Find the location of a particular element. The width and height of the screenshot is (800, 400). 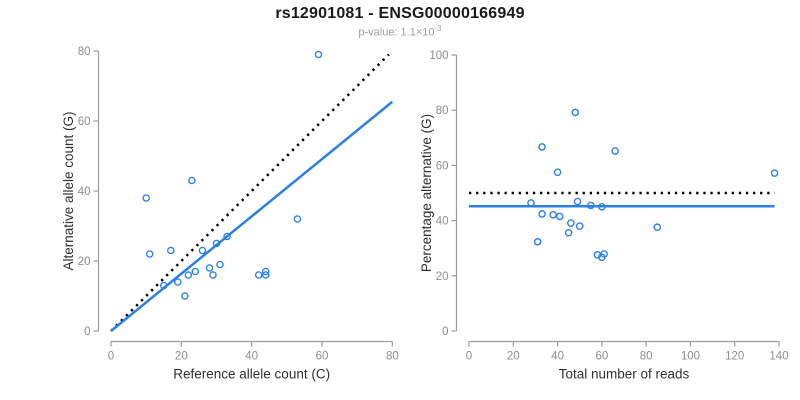

x-axis-tick-label: 100 is located at coordinates (690, 357).